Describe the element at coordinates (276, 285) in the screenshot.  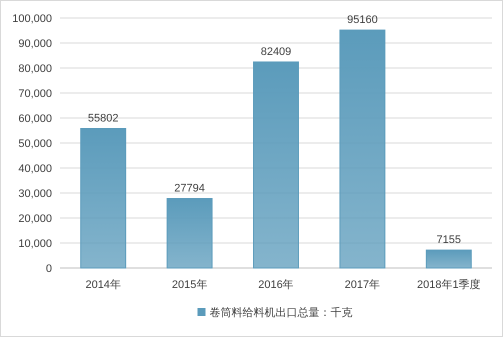
I see `x-tick-label: 2016年` at that location.